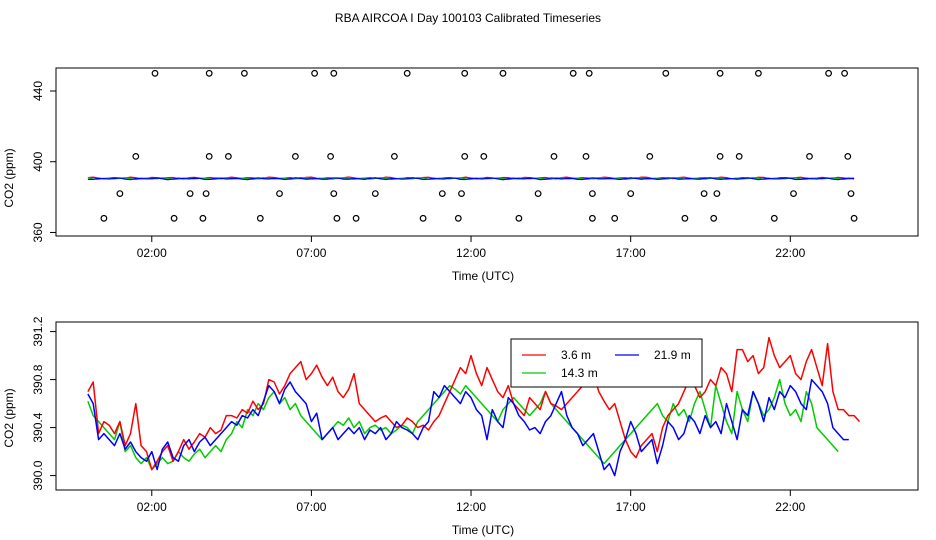 This screenshot has height=540, width=936. I want to click on panel-bottom-y-tick-label: 390.8, so click(38, 379).